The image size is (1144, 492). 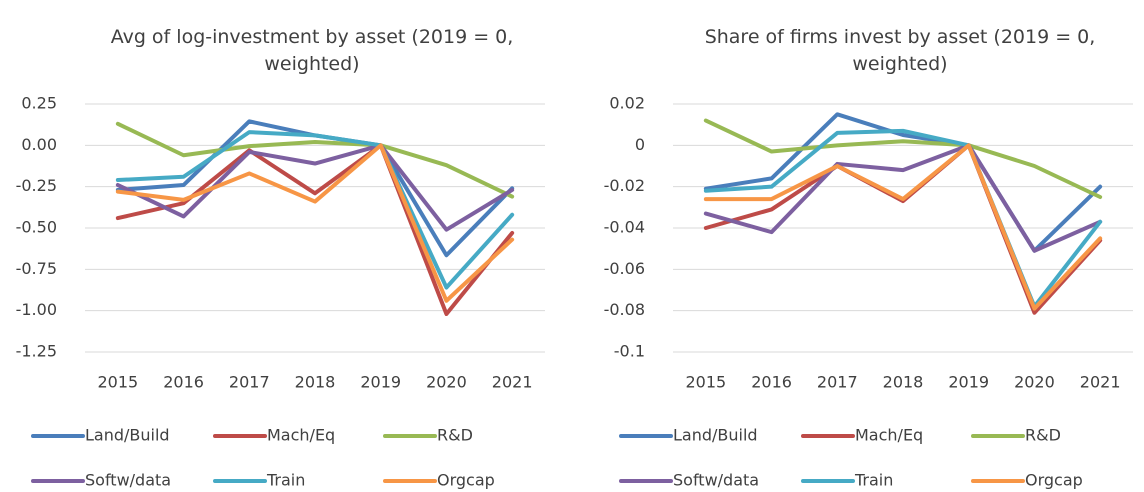 What do you see at coordinates (36, 227) in the screenshot?
I see `y-tick-label: -0.50` at bounding box center [36, 227].